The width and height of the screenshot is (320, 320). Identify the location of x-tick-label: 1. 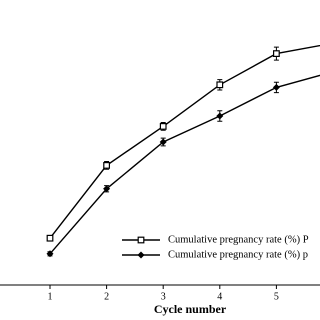
(50, 296).